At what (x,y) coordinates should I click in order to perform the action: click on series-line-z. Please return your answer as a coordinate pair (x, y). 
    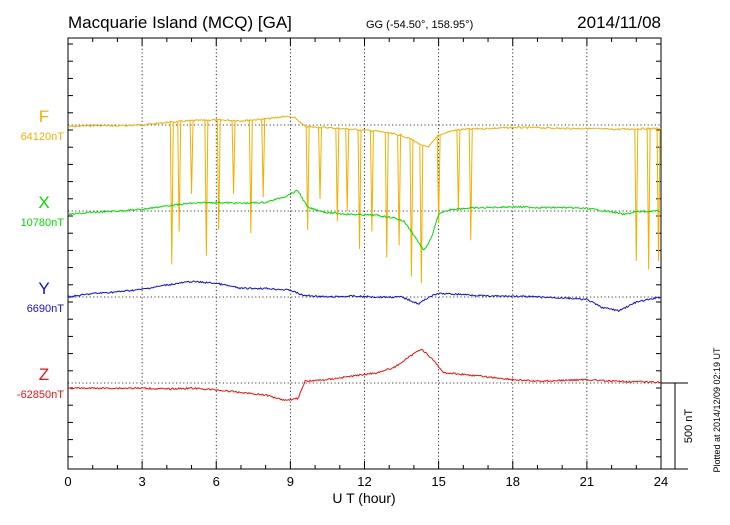
    Looking at the image, I should click on (364, 375).